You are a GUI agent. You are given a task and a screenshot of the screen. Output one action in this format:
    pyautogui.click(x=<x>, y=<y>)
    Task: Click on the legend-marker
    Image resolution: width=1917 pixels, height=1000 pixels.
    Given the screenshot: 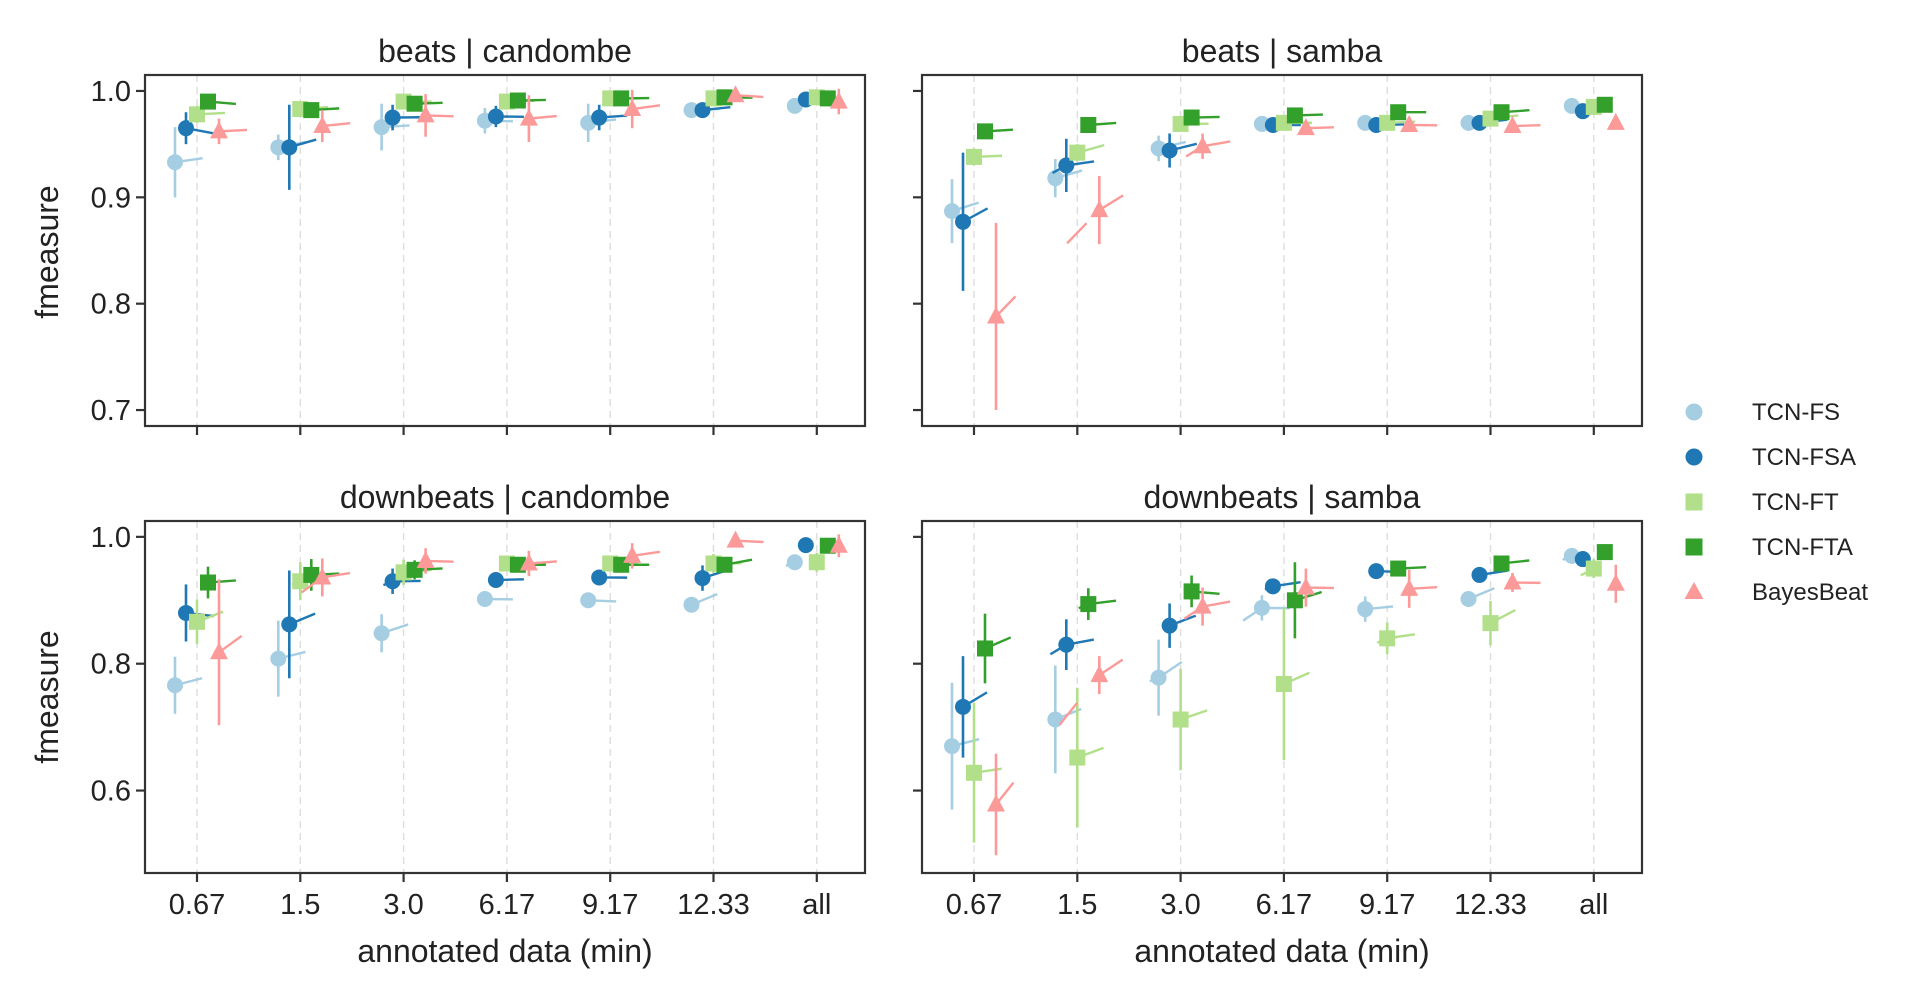 What is the action you would take?
    pyautogui.click(x=1694, y=502)
    